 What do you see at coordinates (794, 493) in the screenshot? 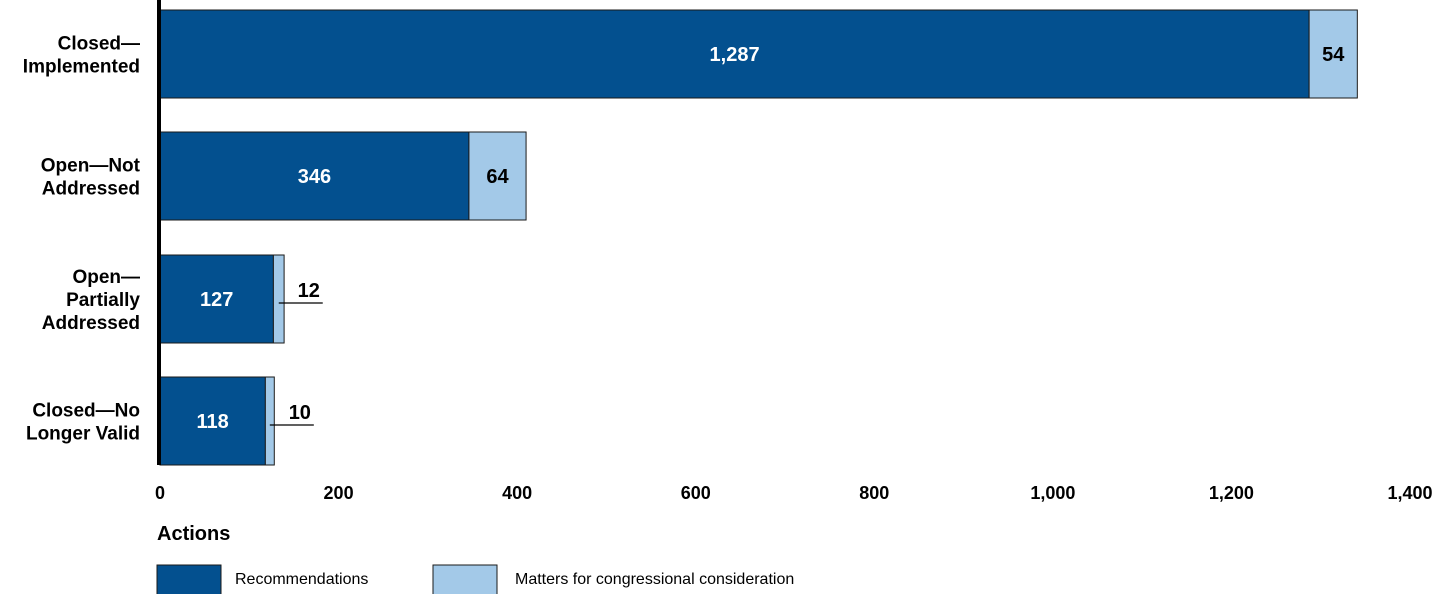
I see `x-tick-labels-layer: 0 200 400 600 800 1,000 1,200 1,400` at bounding box center [794, 493].